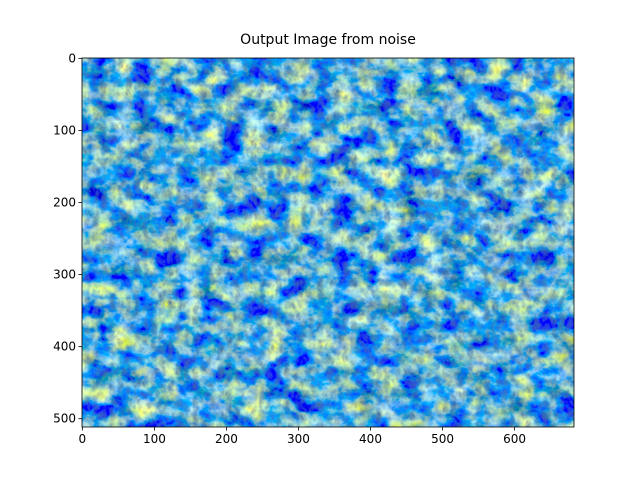  Describe the element at coordinates (64, 130) in the screenshot. I see `y-tick-label: 100` at that location.